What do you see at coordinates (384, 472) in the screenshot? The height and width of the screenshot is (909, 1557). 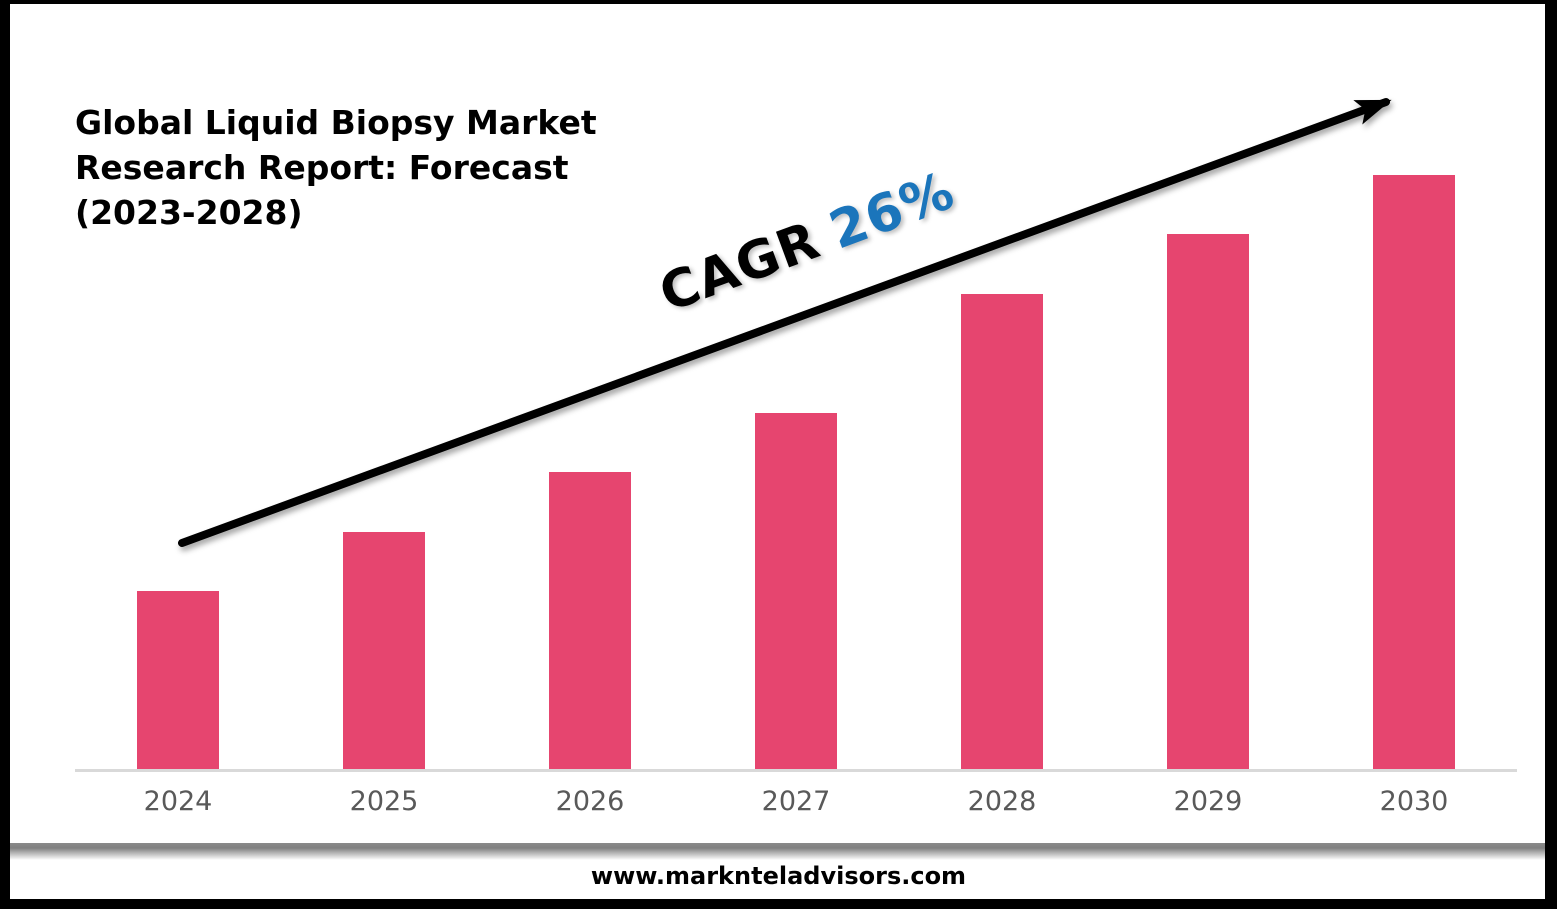 I see `bar-column-2025` at bounding box center [384, 472].